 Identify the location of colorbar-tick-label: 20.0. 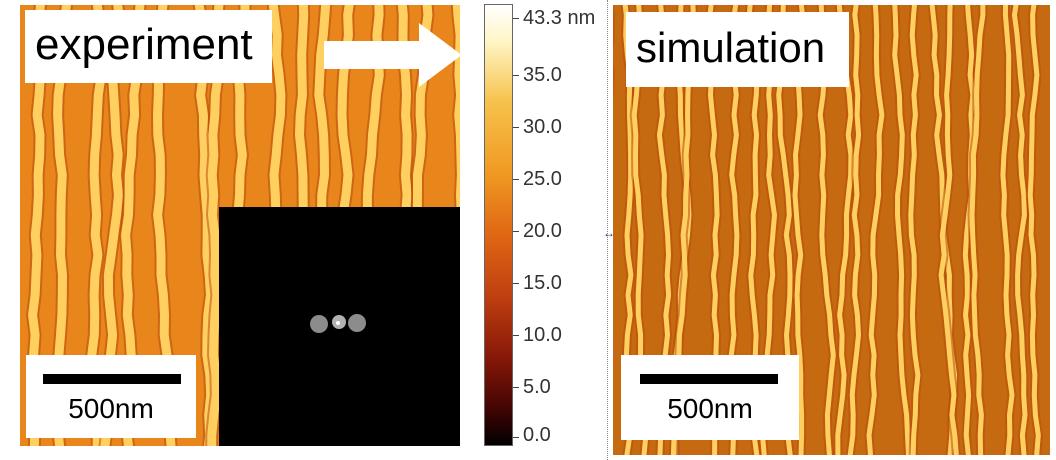
(542, 231).